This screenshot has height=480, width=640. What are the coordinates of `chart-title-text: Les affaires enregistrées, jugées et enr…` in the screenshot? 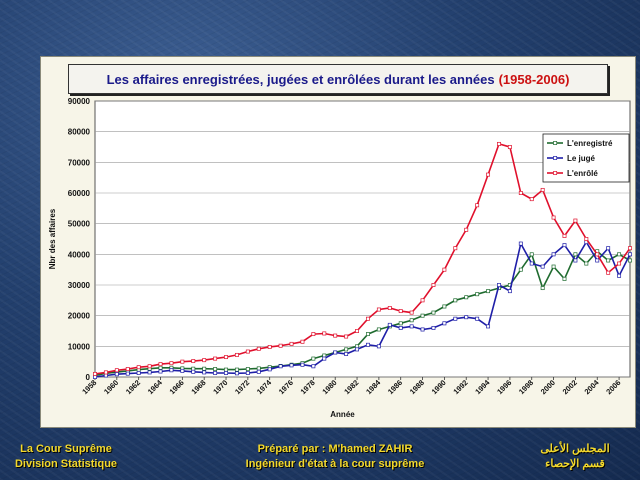 It's located at (300, 79).